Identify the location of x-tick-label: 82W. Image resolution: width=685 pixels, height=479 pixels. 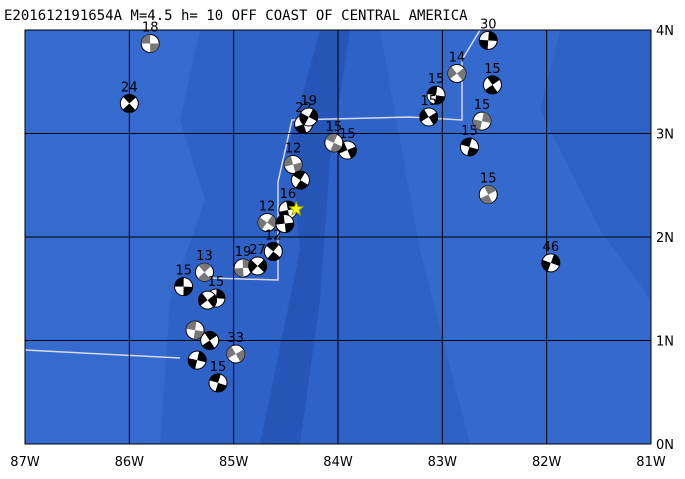
(547, 462).